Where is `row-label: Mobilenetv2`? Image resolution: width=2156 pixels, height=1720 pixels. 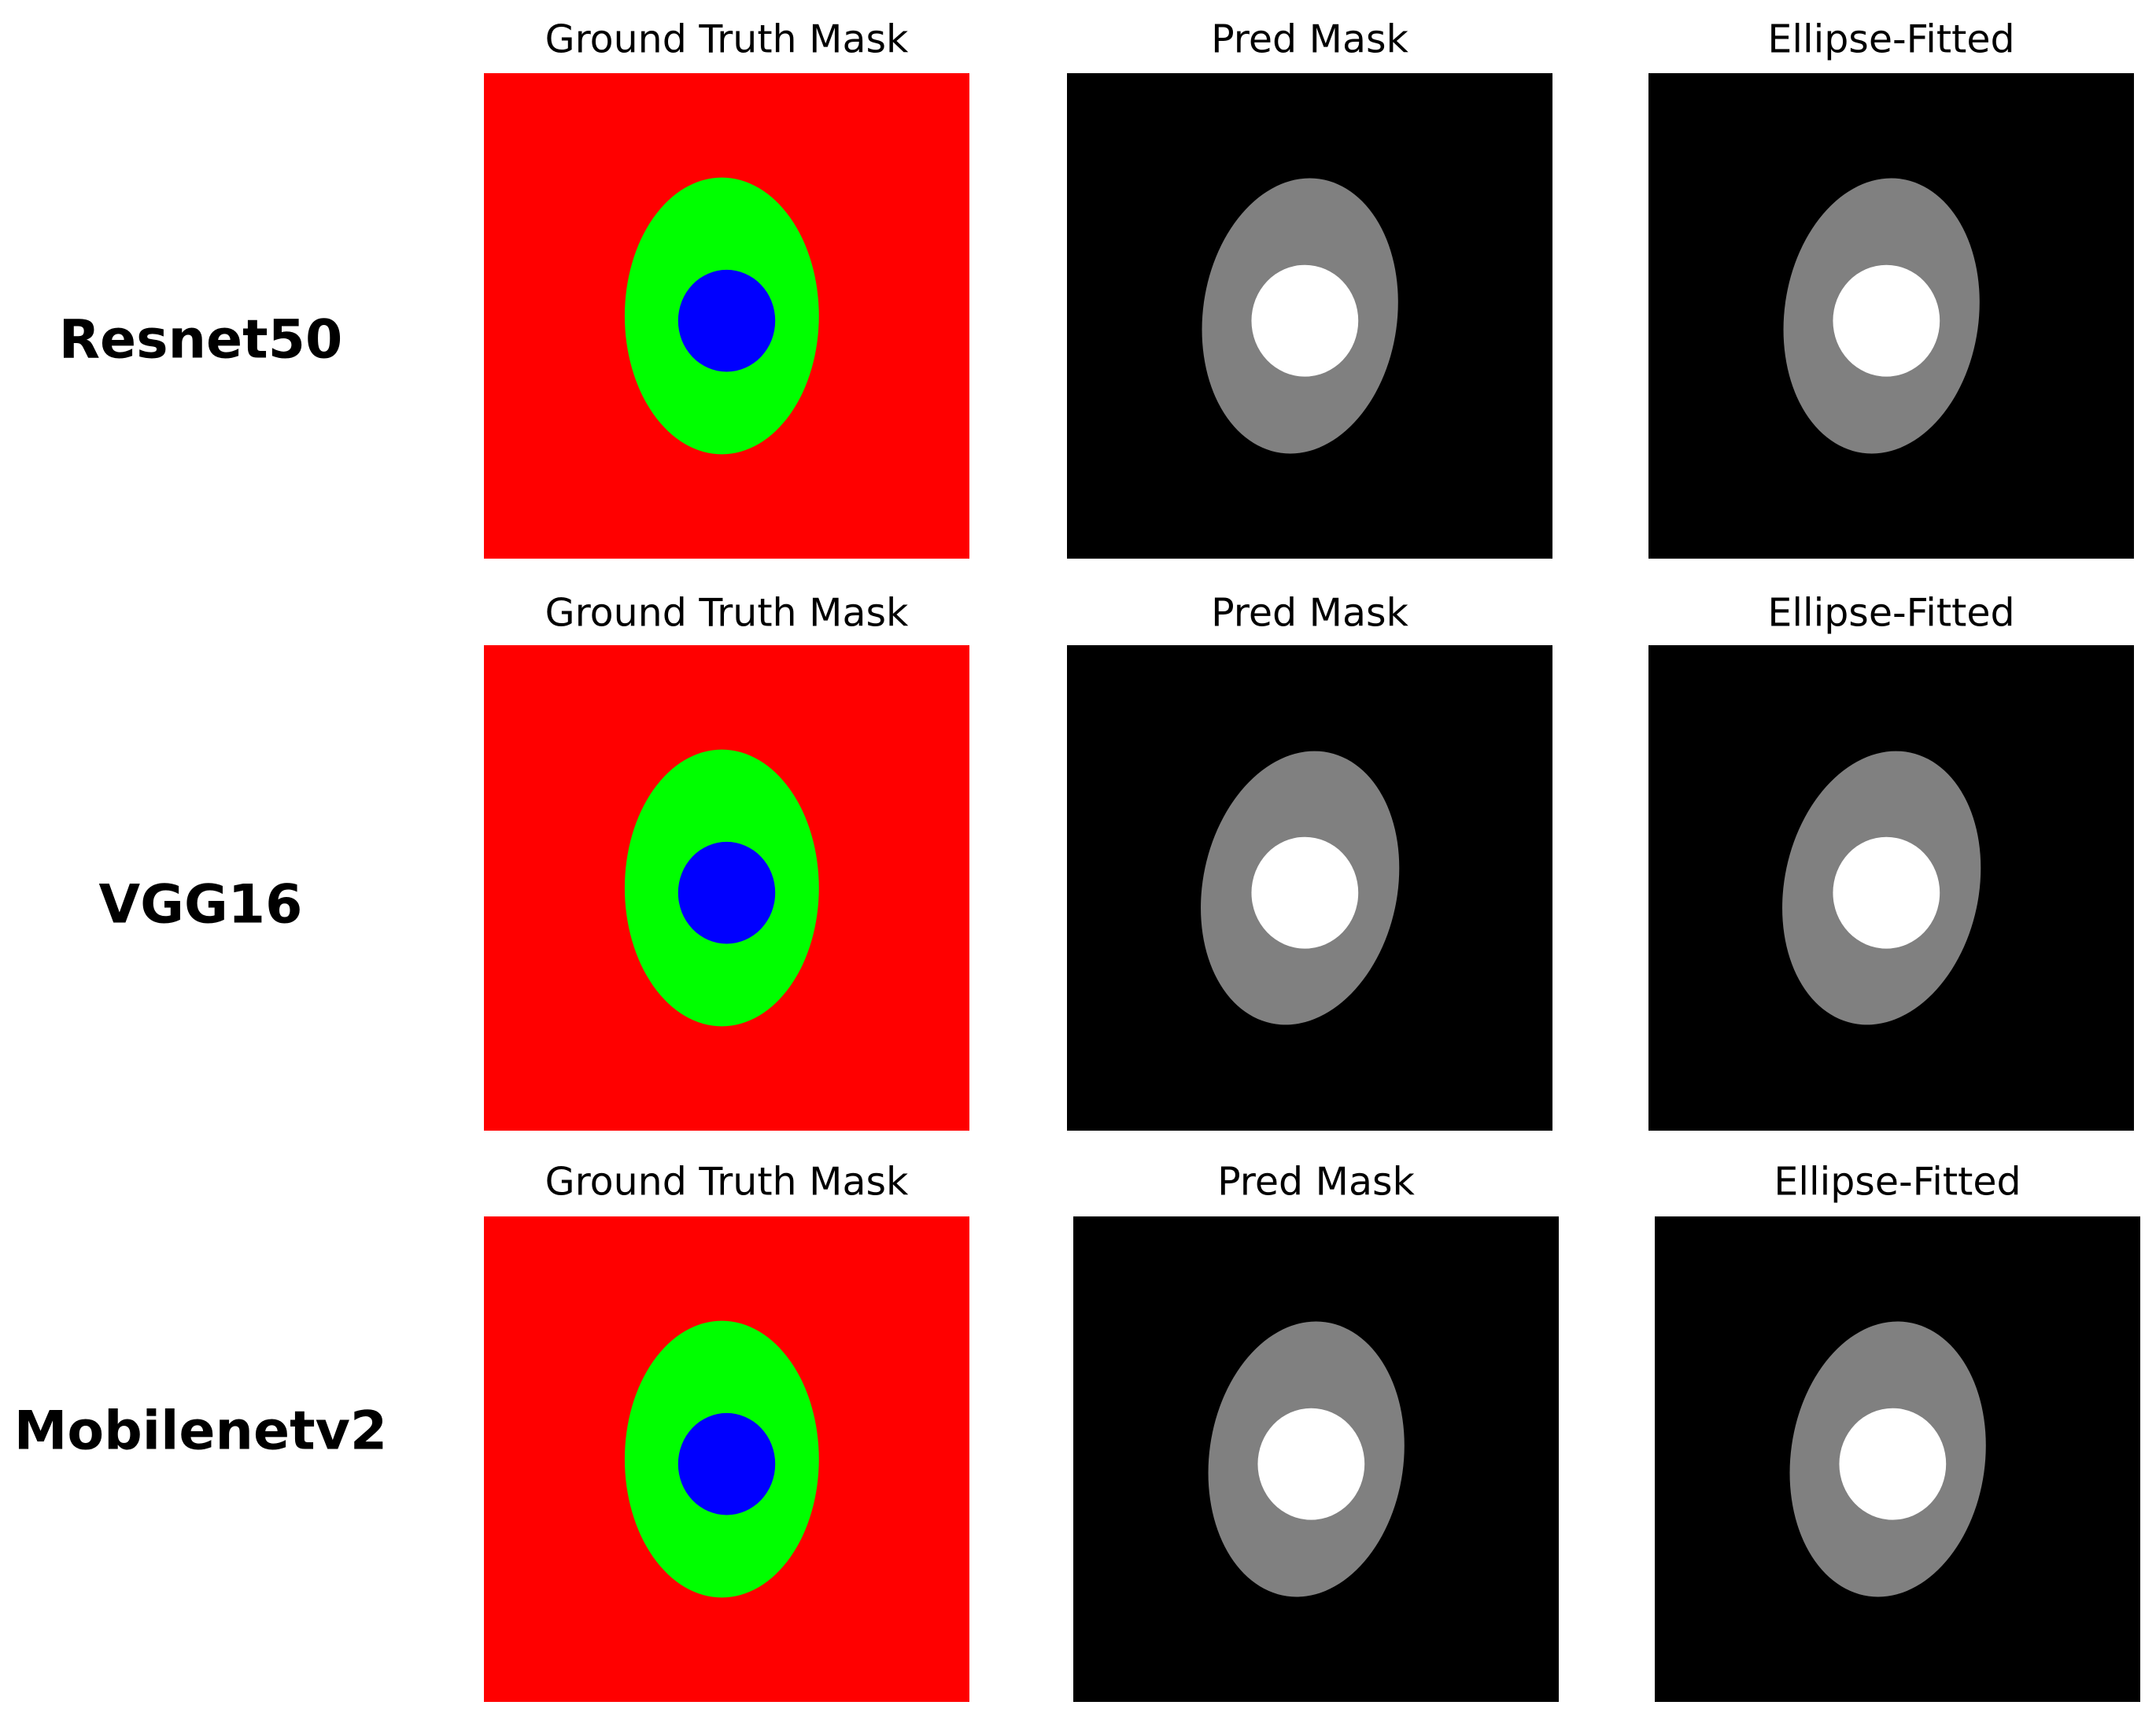
row-label: Mobilenetv2 is located at coordinates (200, 1432).